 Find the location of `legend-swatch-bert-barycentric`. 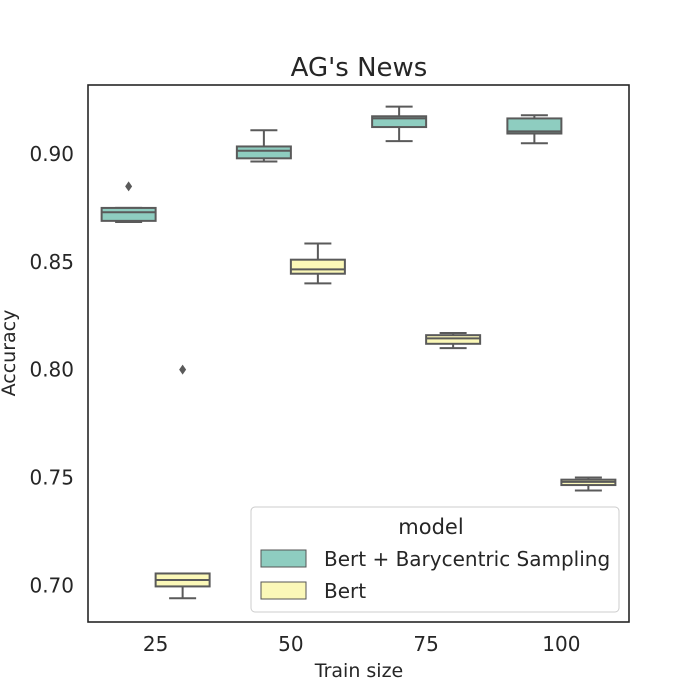

legend-swatch-bert-barycentric is located at coordinates (283, 558).